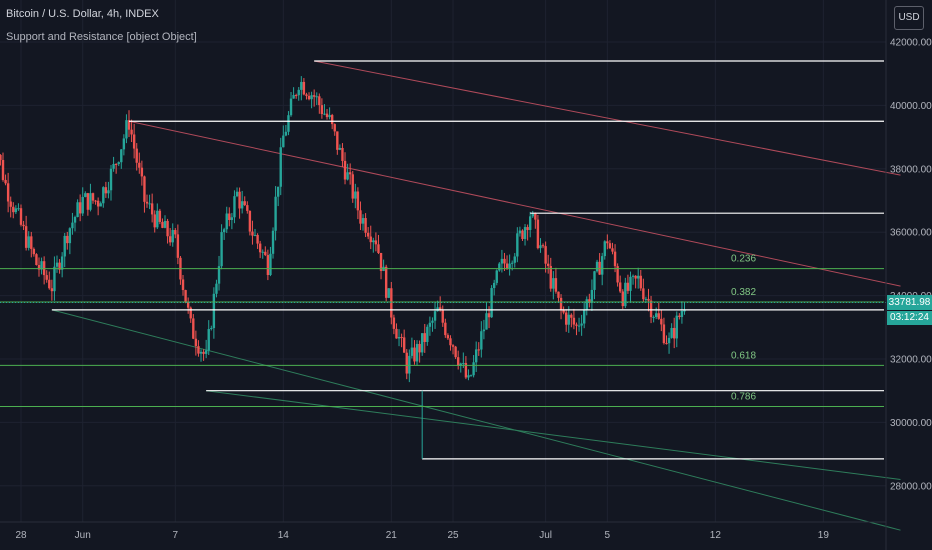 This screenshot has height=550, width=932. I want to click on currency-button: USD, so click(909, 18).